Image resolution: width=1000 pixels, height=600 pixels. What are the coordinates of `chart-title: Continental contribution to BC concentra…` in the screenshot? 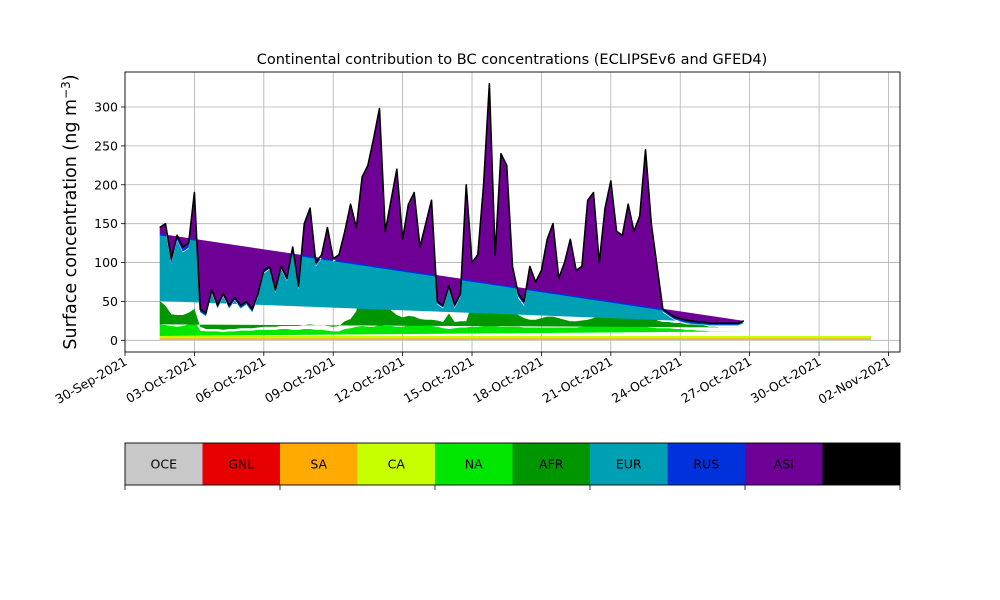 It's located at (512, 60).